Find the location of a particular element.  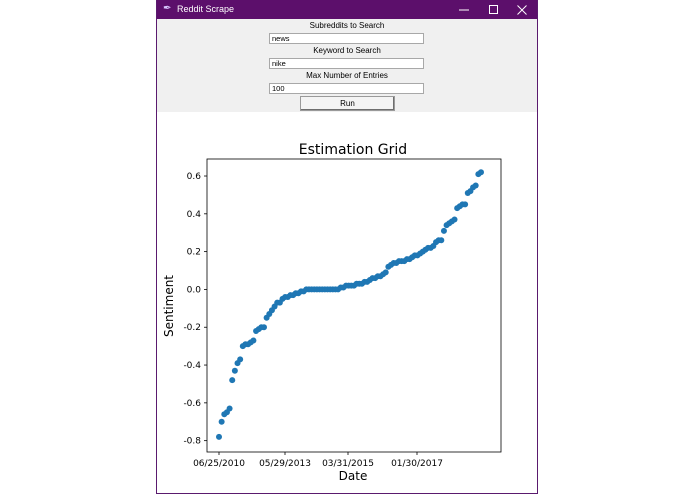

feather-icon: ✒ is located at coordinates (167, 8).